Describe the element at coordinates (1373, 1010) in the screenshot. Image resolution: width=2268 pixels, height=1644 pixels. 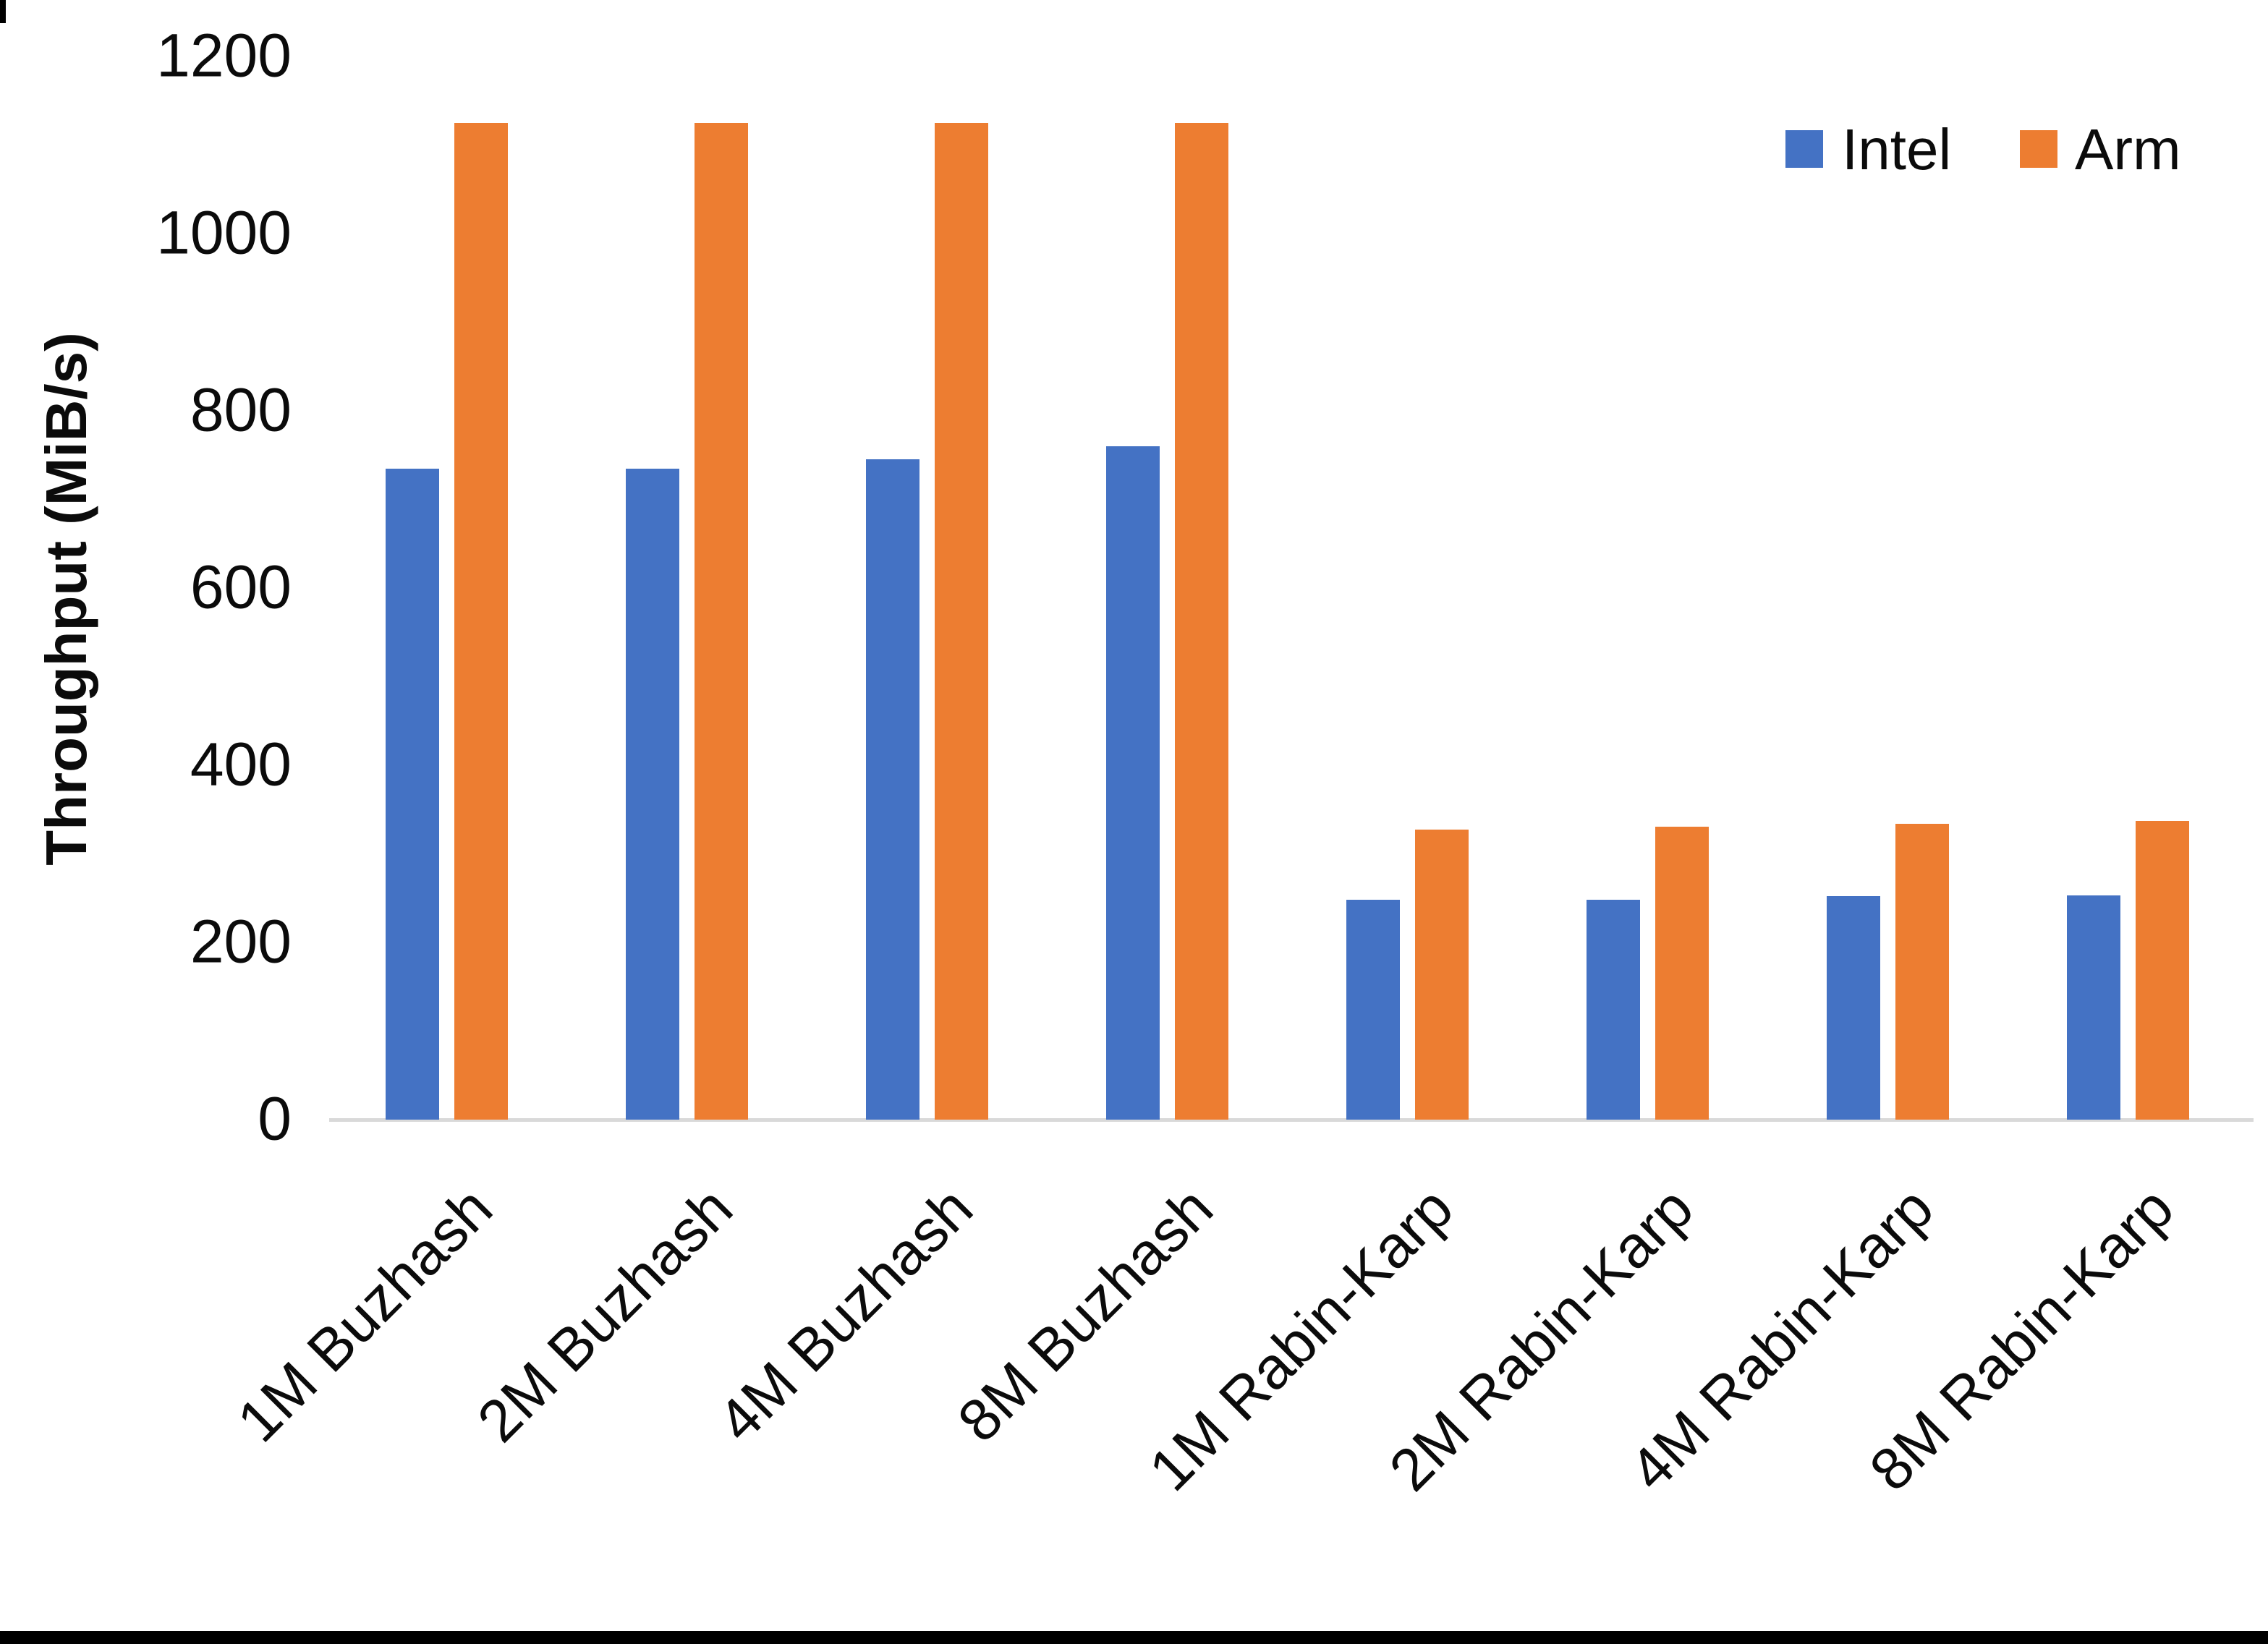
I see `bar-intel-1m-rabin-karp` at that location.